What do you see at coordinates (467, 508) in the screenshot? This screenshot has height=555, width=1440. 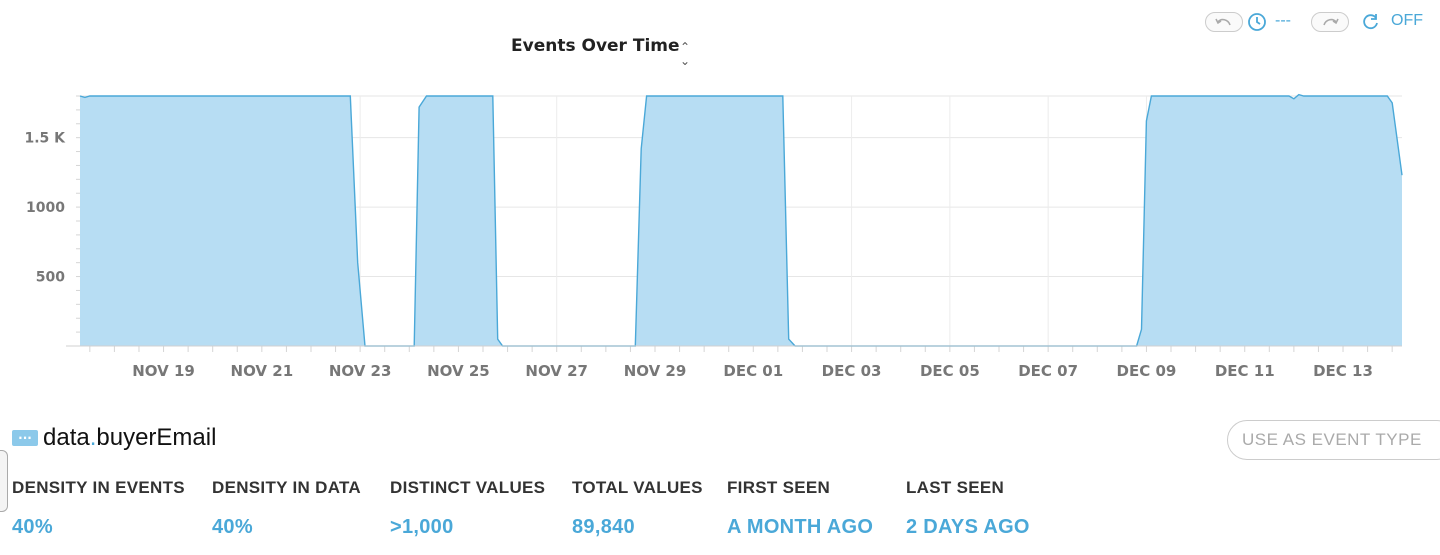 I see `stat-distinct-values: DISTINCT VALUES >1,000` at bounding box center [467, 508].